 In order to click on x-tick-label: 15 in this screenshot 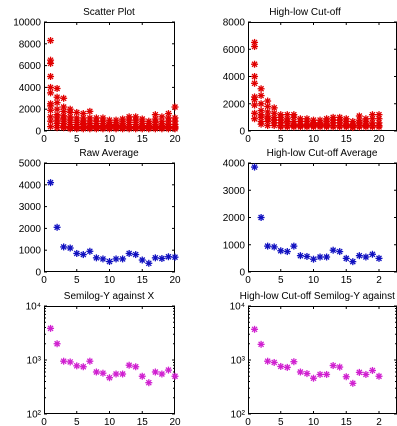, I will do `click(143, 280)`.